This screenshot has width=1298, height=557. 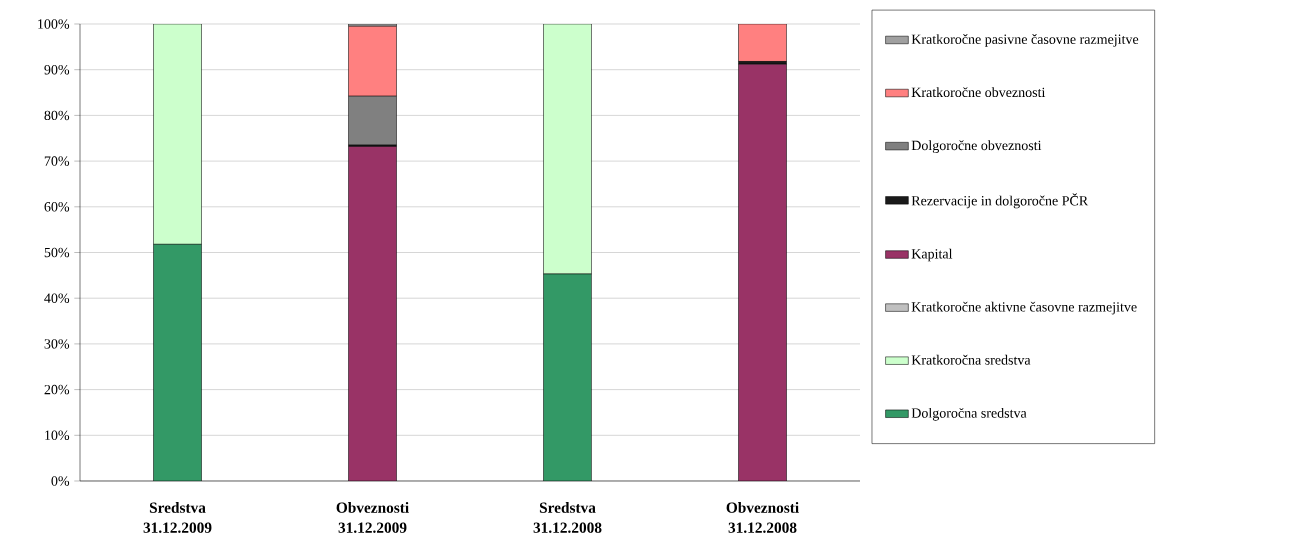 What do you see at coordinates (57, 161) in the screenshot?
I see `y-tick-label: 70%` at bounding box center [57, 161].